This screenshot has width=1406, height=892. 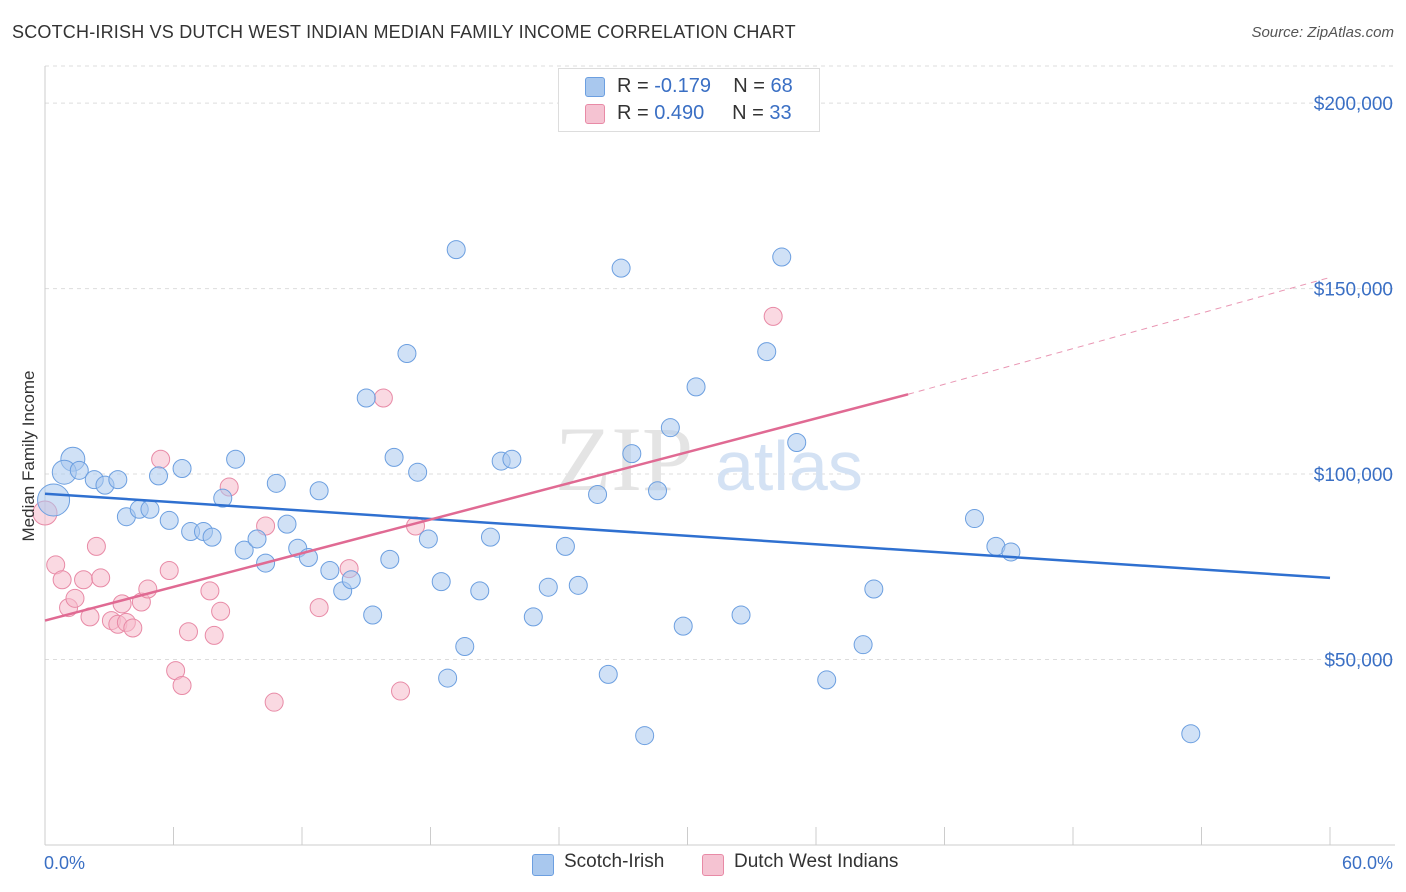 I want to click on y-axis-title: Median Family Income, so click(x=28, y=455).